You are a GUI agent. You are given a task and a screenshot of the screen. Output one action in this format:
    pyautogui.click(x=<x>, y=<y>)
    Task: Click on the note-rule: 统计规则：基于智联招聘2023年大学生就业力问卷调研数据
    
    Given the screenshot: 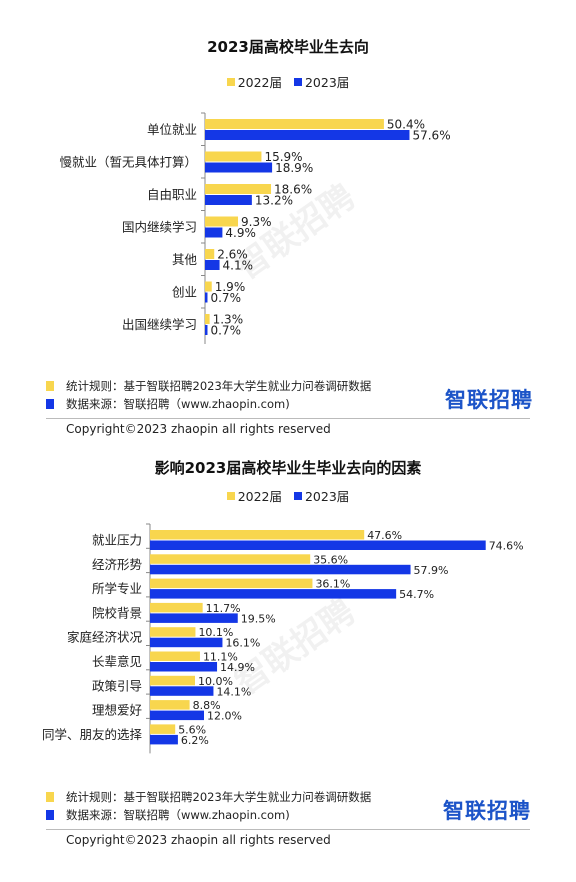 What is the action you would take?
    pyautogui.click(x=208, y=386)
    